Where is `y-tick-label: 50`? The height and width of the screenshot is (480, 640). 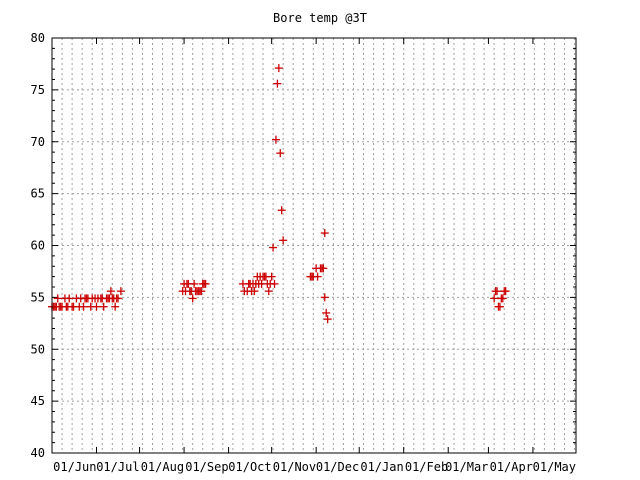
y-tick-label: 50 is located at coordinates (38, 349).